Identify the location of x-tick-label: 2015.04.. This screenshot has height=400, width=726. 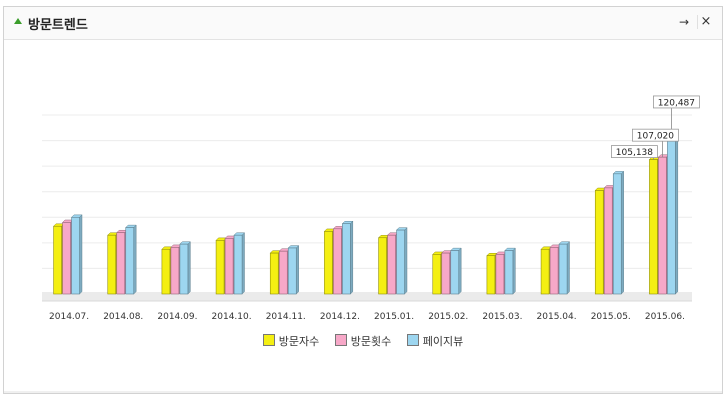
(557, 317).